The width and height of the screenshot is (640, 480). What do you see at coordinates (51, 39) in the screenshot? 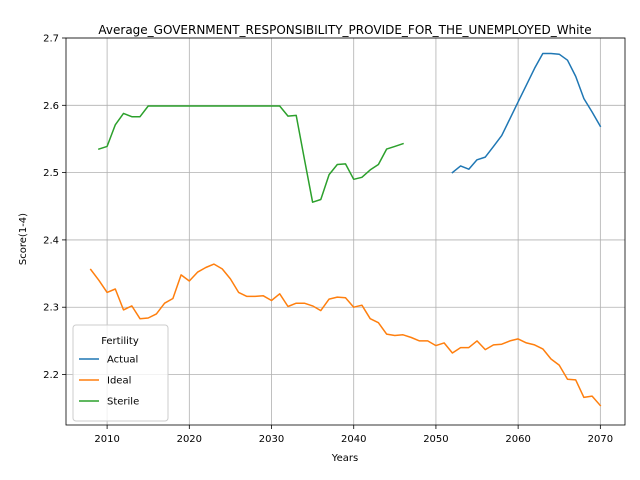
I see `y-tick-label: 2.7` at bounding box center [51, 39].